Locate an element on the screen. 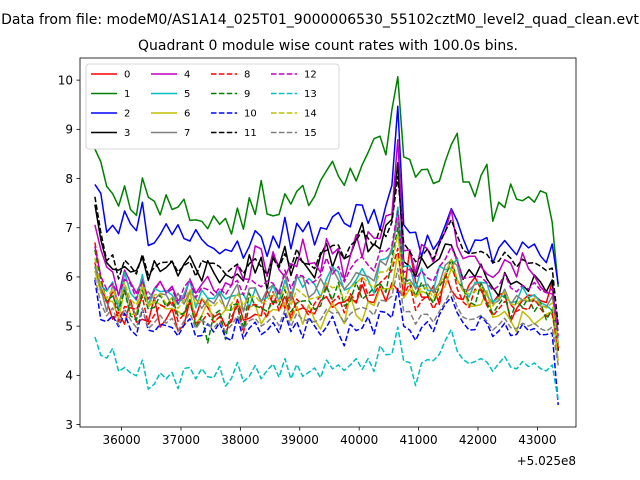 The image size is (640, 480). x-tick-label: 39000 is located at coordinates (300, 440).